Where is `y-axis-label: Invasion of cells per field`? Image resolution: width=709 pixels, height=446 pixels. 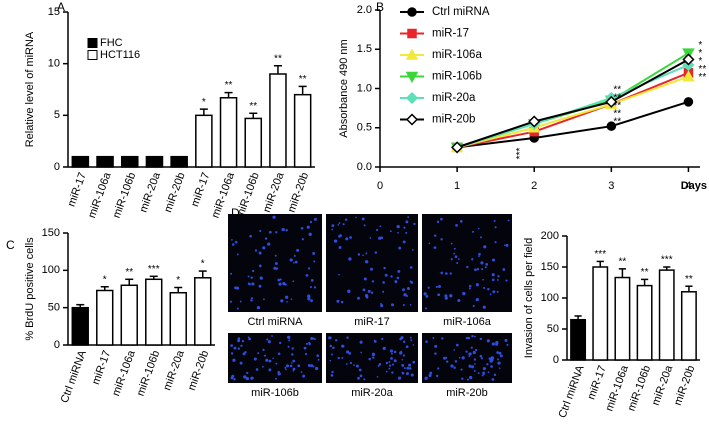 y-axis-label: Invasion of cells per field is located at coordinates (529, 298).